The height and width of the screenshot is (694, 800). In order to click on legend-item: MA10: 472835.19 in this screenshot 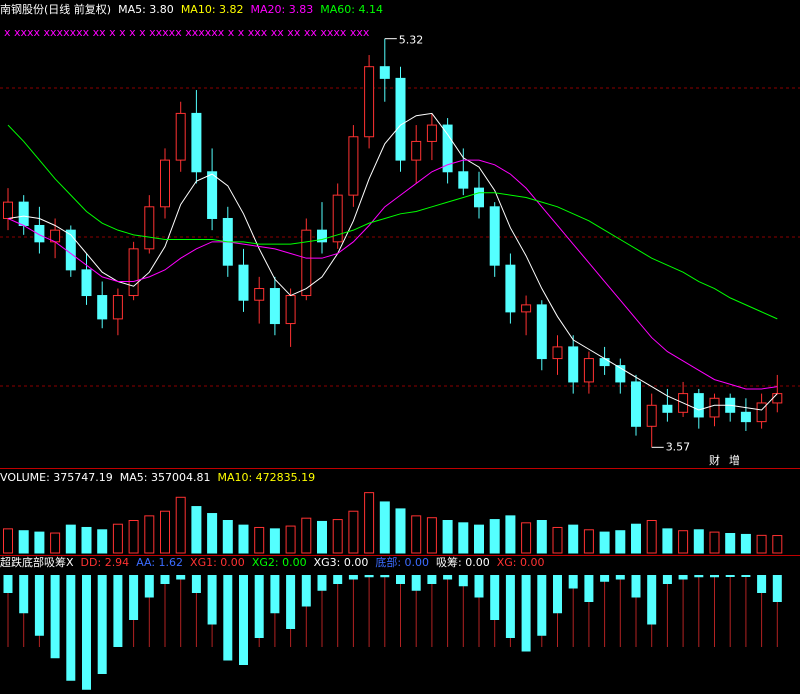, I will do `click(266, 477)`.